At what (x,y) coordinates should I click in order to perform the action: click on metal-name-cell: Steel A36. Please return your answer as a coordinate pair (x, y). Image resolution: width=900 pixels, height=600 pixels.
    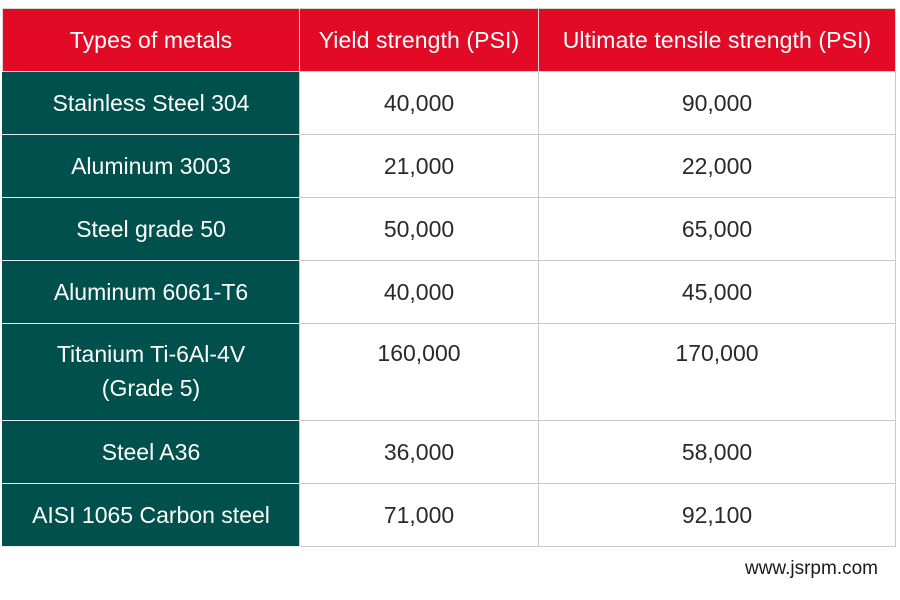
    Looking at the image, I should click on (151, 452).